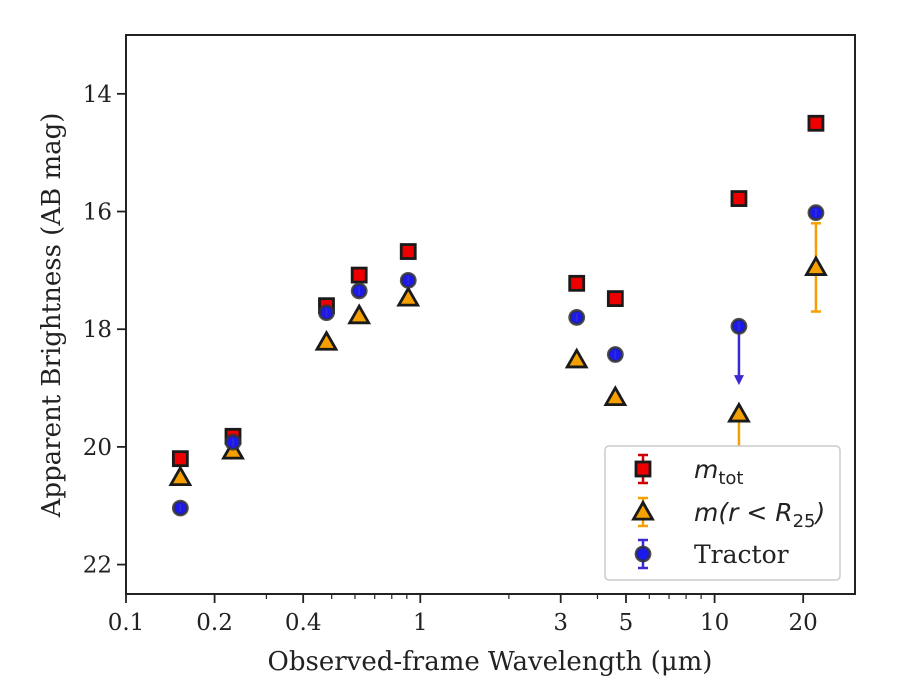 This screenshot has width=900, height=700. What do you see at coordinates (126, 623) in the screenshot?
I see `x-tick-label: 0.1` at bounding box center [126, 623].